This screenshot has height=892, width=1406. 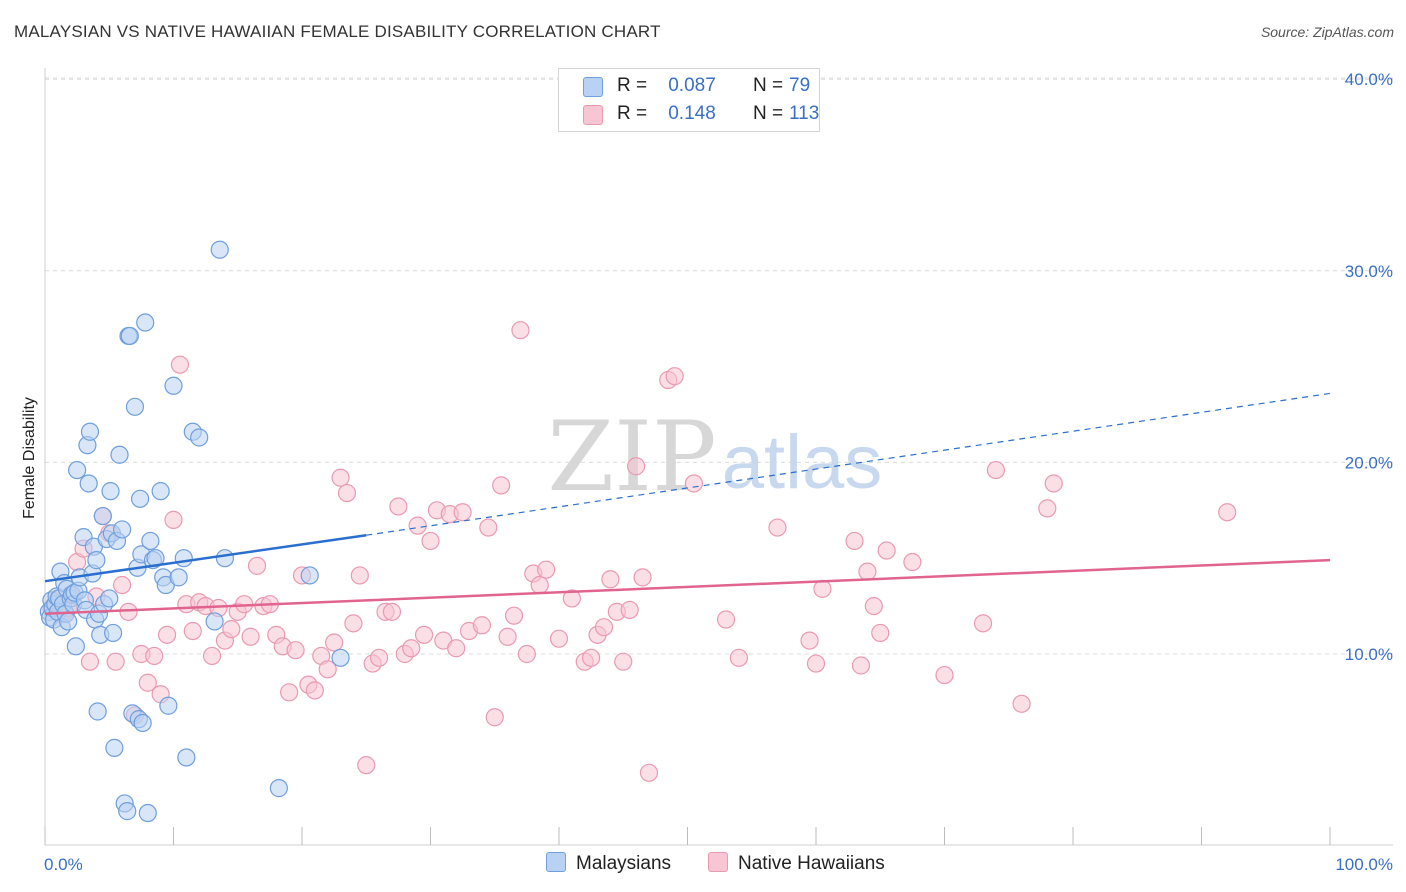 What do you see at coordinates (632, 85) in the screenshot?
I see `legend-r-label: R =` at bounding box center [632, 85].